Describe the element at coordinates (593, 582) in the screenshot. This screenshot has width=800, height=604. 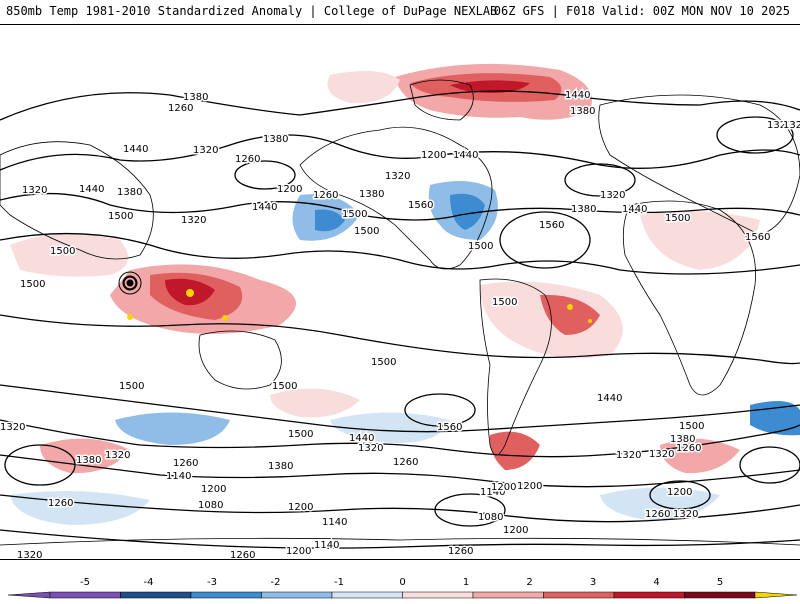
I see `colorbar-tick-label: 3` at that location.